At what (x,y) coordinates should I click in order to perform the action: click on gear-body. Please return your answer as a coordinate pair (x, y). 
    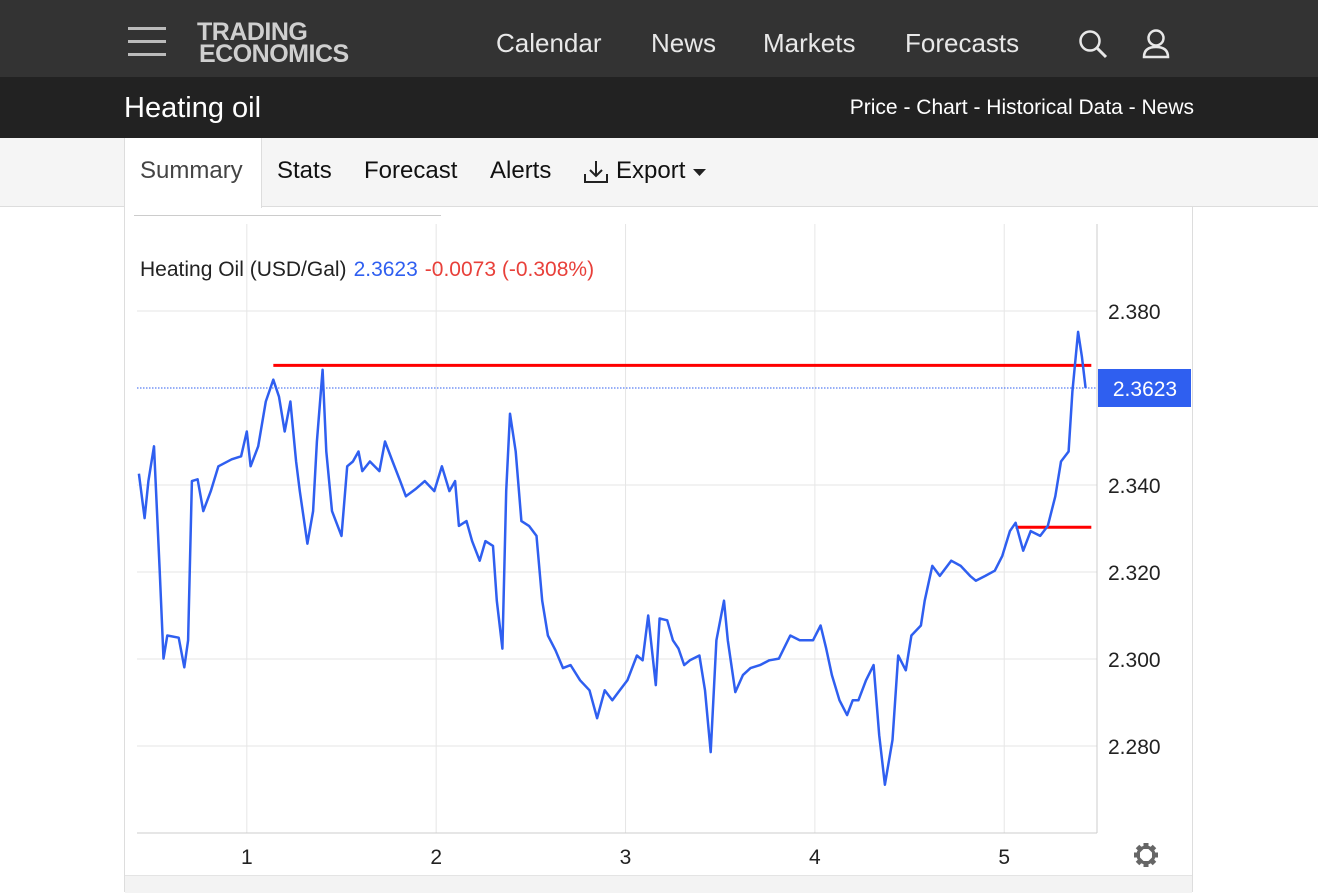
    Looking at the image, I should click on (1146, 855).